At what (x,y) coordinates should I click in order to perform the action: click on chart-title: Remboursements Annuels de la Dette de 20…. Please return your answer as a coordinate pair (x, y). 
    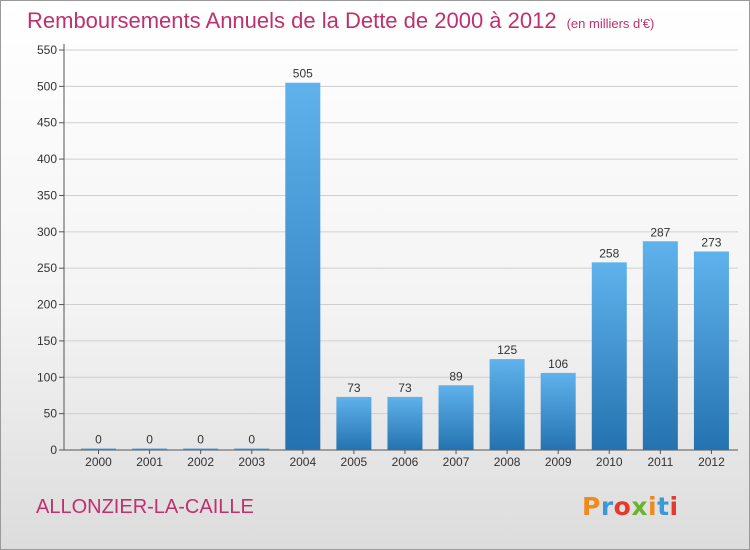
    Looking at the image, I should click on (340, 21).